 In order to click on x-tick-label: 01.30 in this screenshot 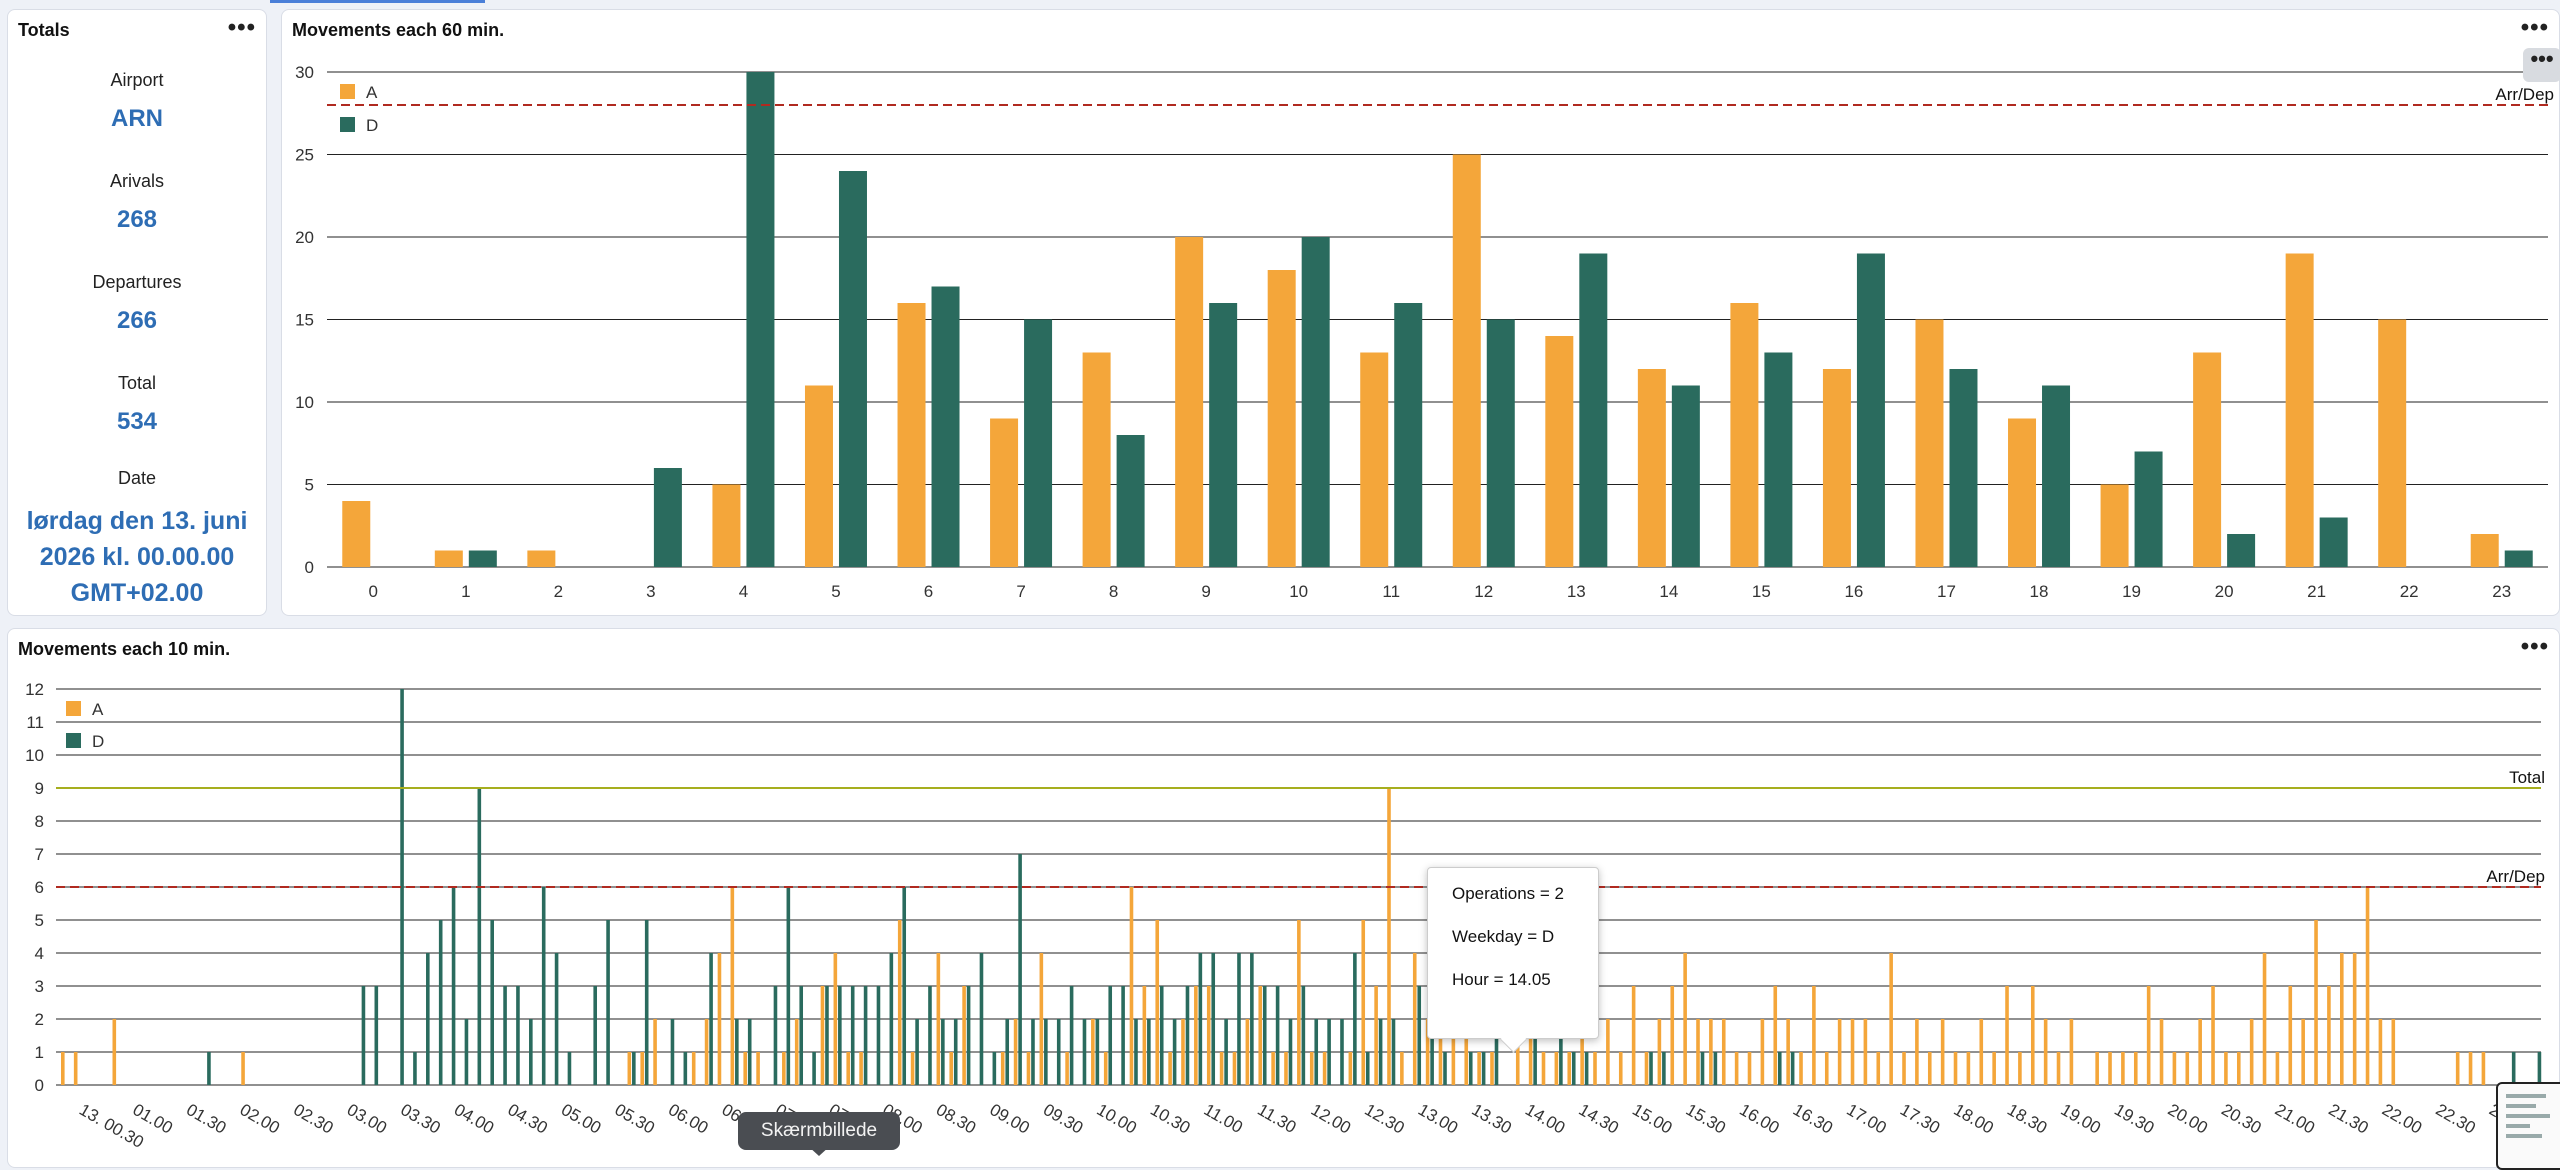, I will do `click(206, 1119)`.